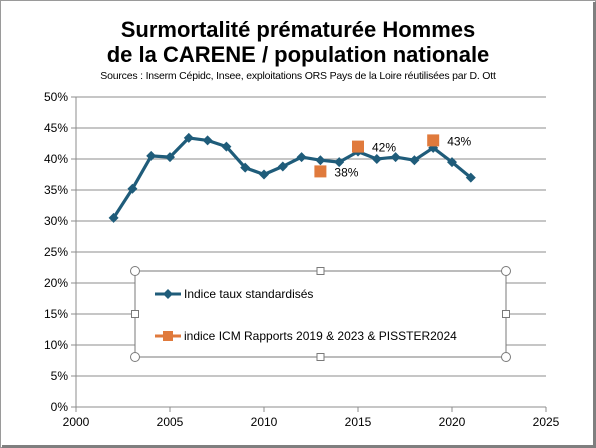  Describe the element at coordinates (56, 283) in the screenshot. I see `y-tick-label: 20%` at that location.